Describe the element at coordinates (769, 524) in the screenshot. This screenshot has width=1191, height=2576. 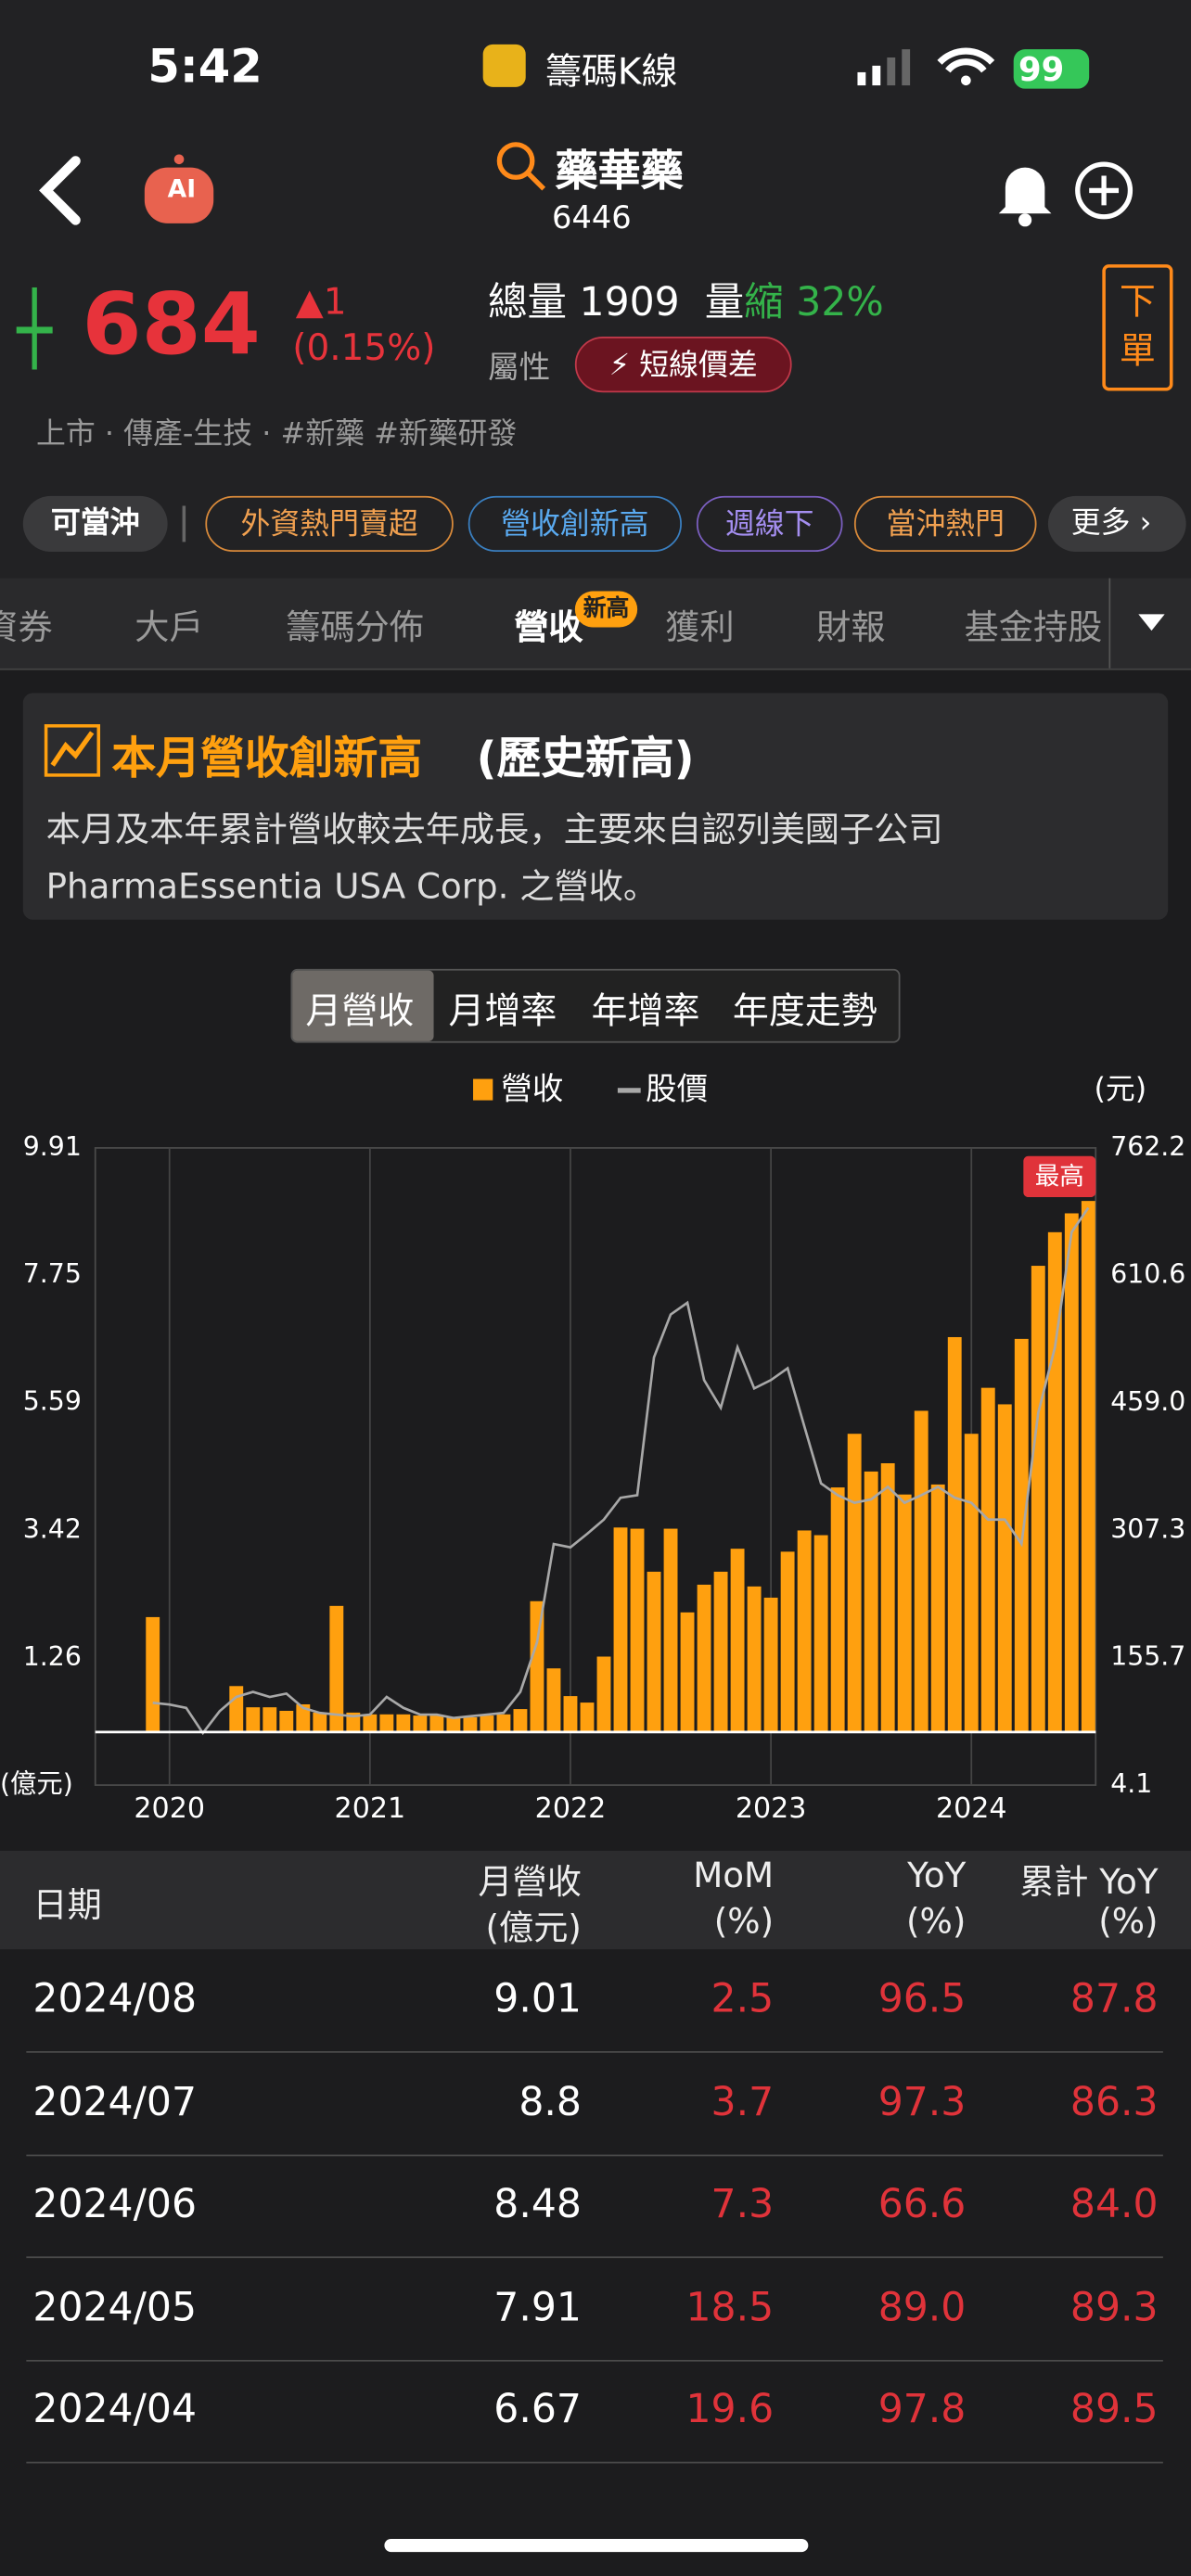
I see `tag: 週線下` at that location.